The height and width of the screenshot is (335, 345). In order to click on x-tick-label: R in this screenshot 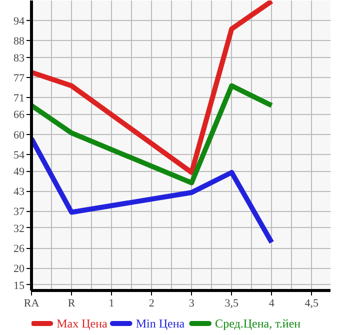, I will do `click(72, 304)`.